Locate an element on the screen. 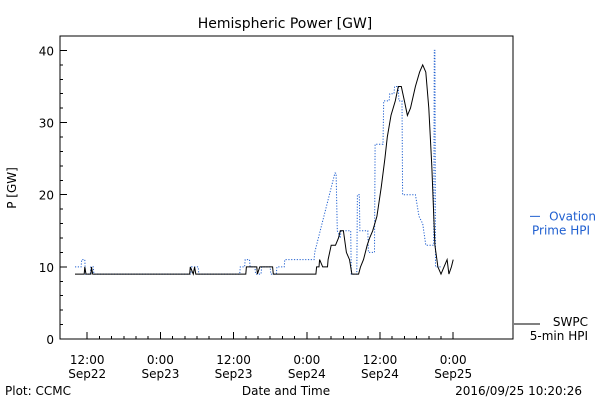 The width and height of the screenshot is (600, 400). chart-title: Hemispheric Power [GW] is located at coordinates (285, 24).